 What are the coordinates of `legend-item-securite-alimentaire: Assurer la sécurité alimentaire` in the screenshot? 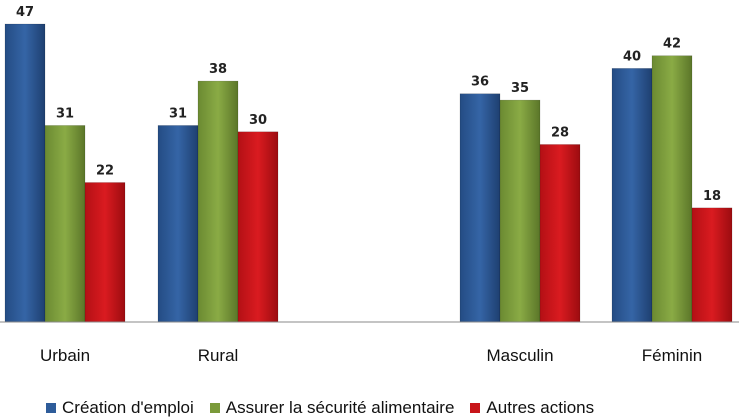 It's located at (332, 408).